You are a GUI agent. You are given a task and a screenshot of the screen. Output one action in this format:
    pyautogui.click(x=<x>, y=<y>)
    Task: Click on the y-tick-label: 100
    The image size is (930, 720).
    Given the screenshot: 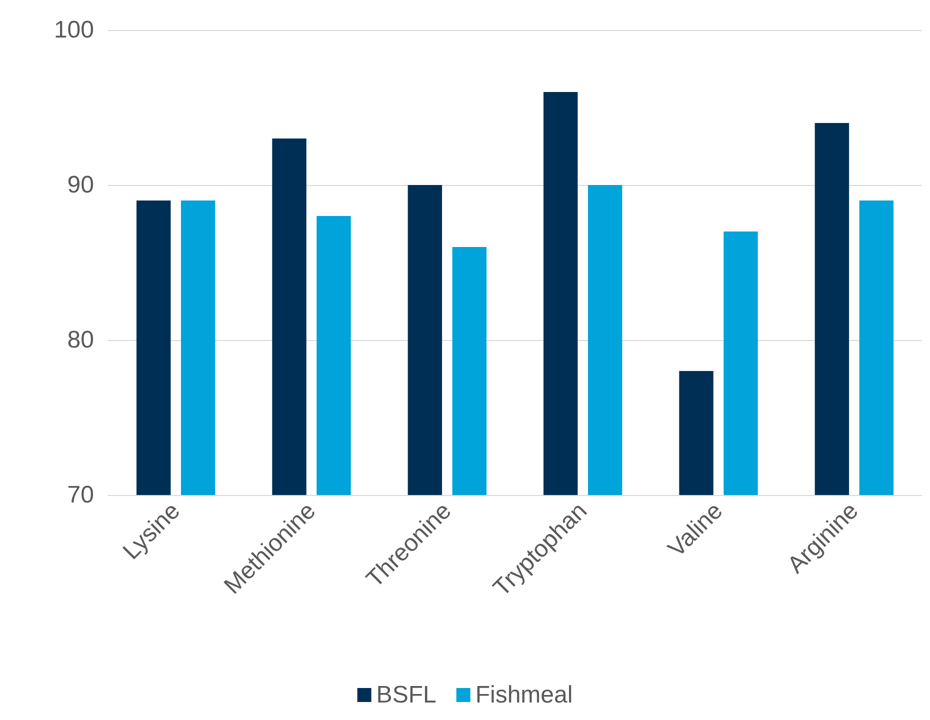 What is the action you would take?
    pyautogui.click(x=74, y=30)
    